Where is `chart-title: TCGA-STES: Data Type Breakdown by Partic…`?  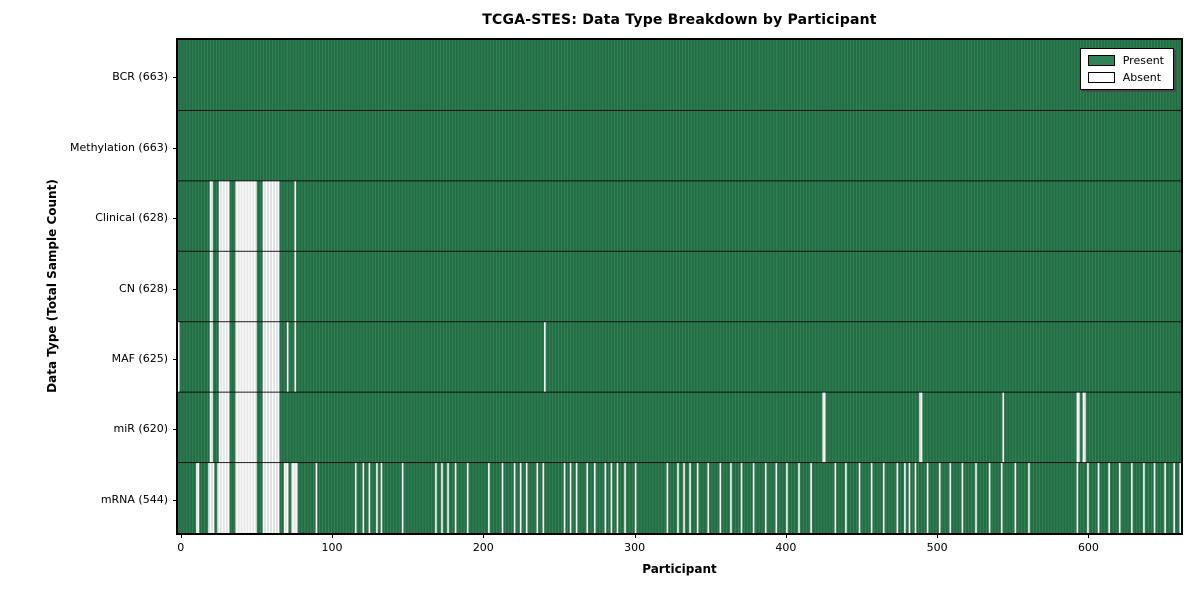 chart-title: TCGA-STES: Data Type Breakdown by Partic… is located at coordinates (679, 20).